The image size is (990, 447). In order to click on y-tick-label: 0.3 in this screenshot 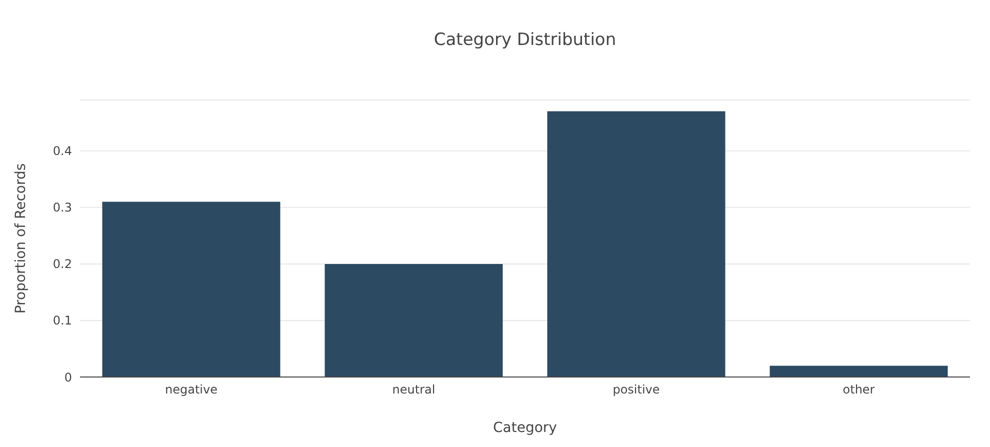, I will do `click(62, 207)`.